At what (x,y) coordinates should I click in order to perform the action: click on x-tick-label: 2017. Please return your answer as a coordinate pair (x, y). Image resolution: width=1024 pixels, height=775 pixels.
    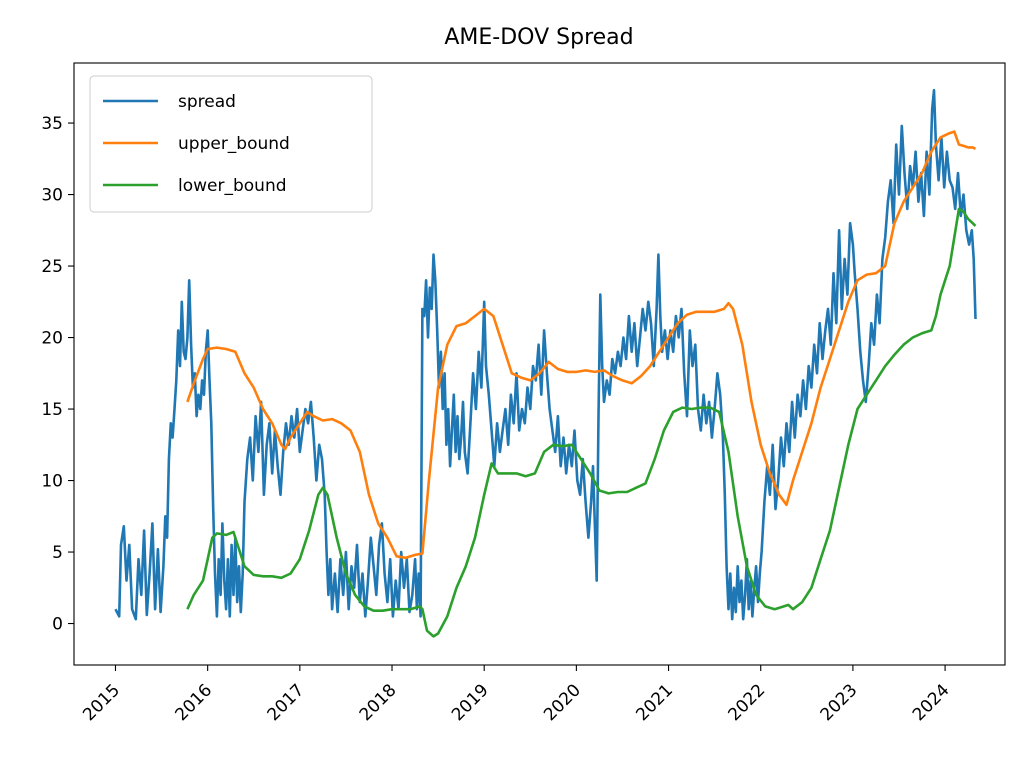
    Looking at the image, I should click on (286, 702).